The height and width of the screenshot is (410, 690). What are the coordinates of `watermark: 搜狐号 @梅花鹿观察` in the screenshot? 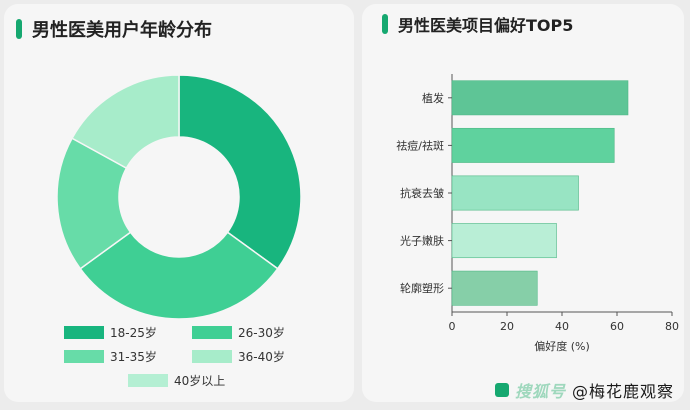 It's located at (584, 390).